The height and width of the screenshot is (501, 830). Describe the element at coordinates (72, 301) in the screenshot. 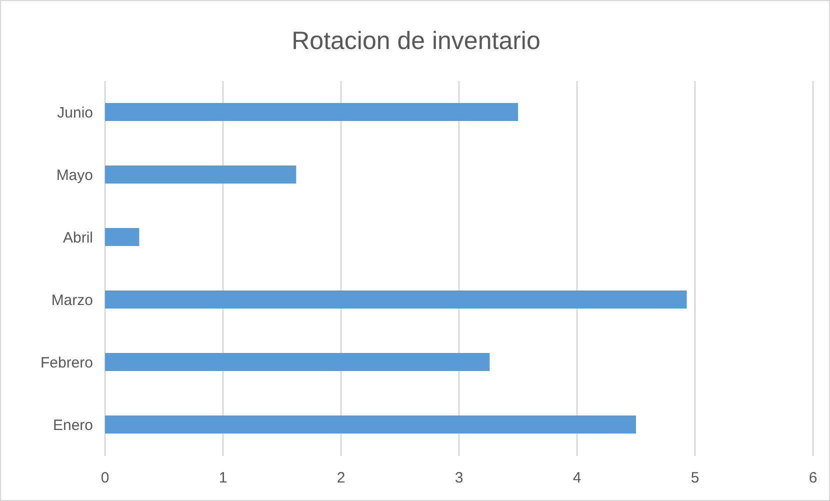

I see `y-tick-label: Marzo` at that location.